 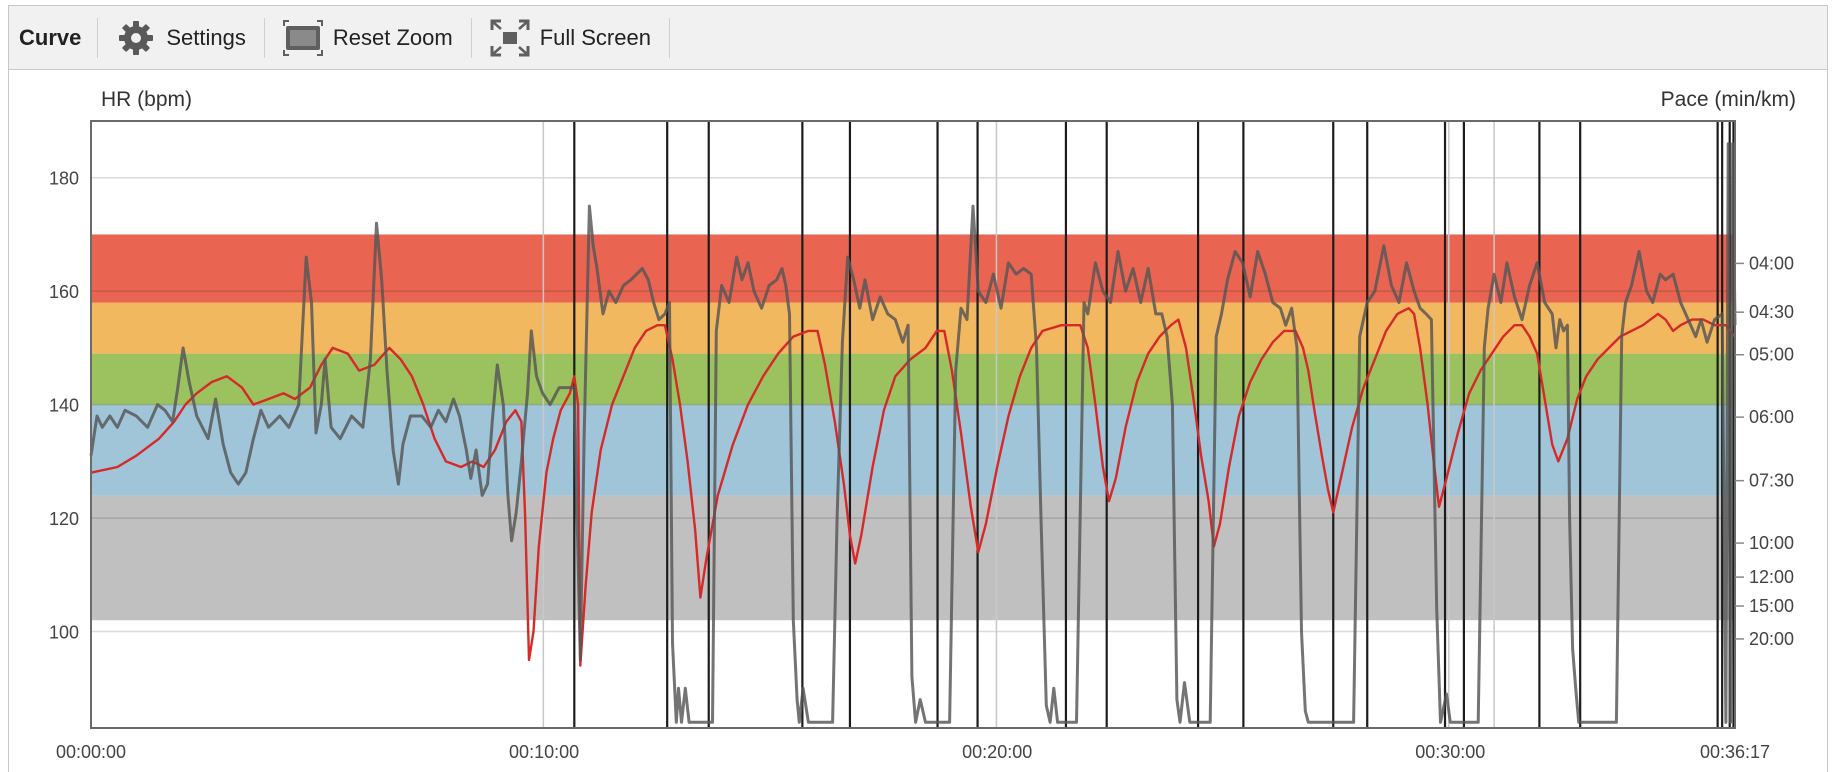 I want to click on x-tick-label: 00:00:00, so click(x=91, y=752).